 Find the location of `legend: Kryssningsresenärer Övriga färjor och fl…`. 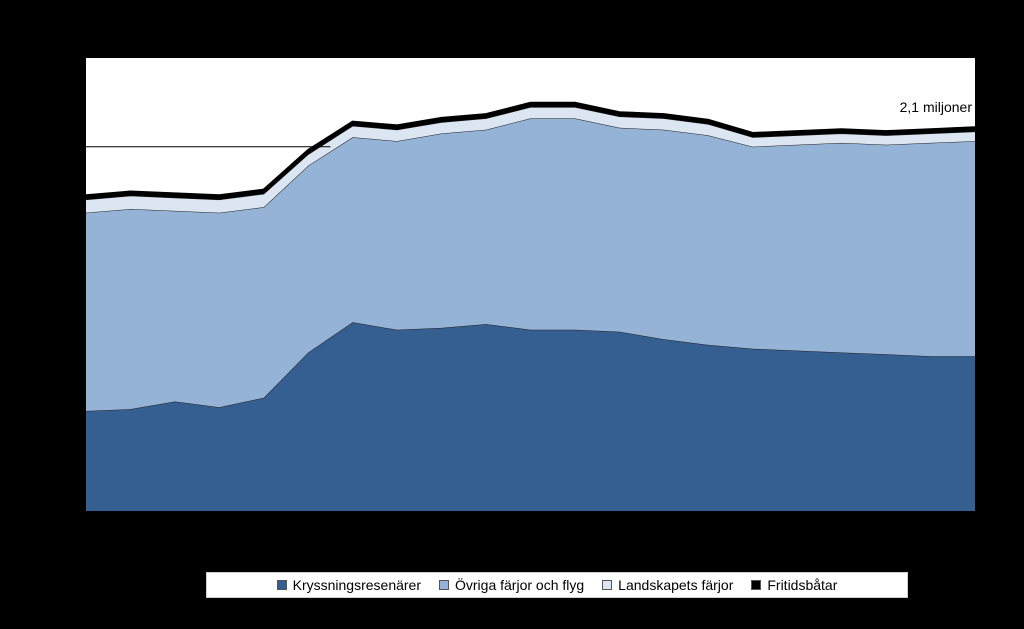

legend: Kryssningsresenärer Övriga färjor och fl… is located at coordinates (557, 585).